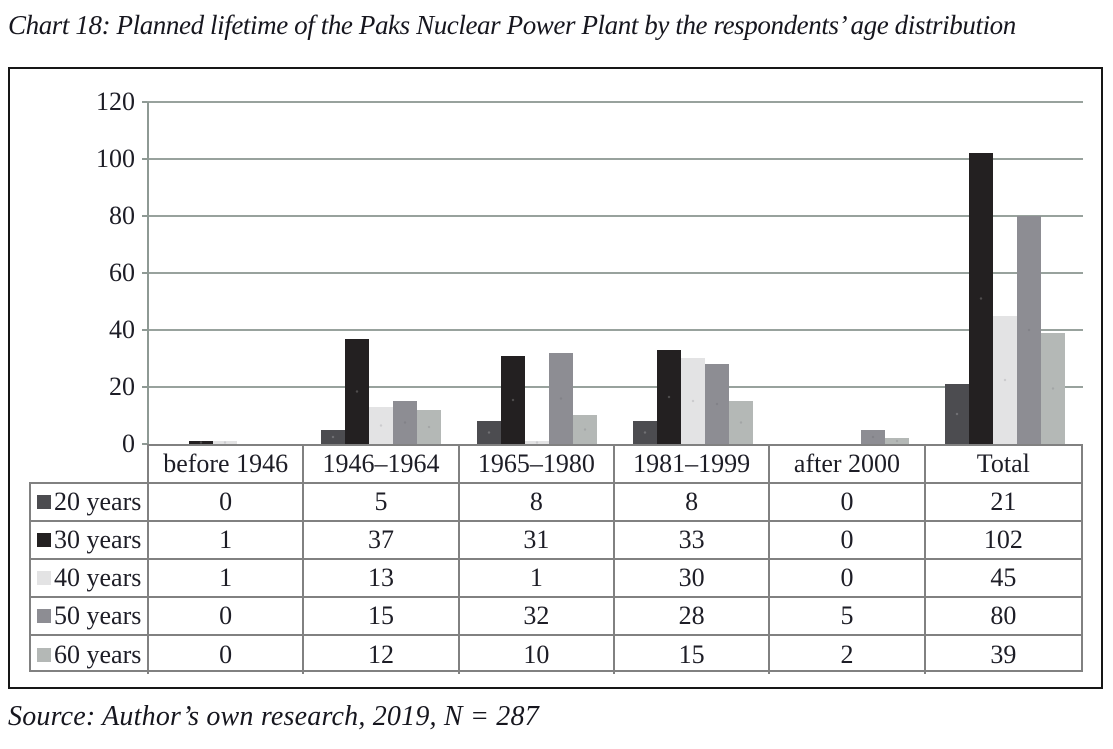  I want to click on legend-cell-20-years: 20 years, so click(90, 503).